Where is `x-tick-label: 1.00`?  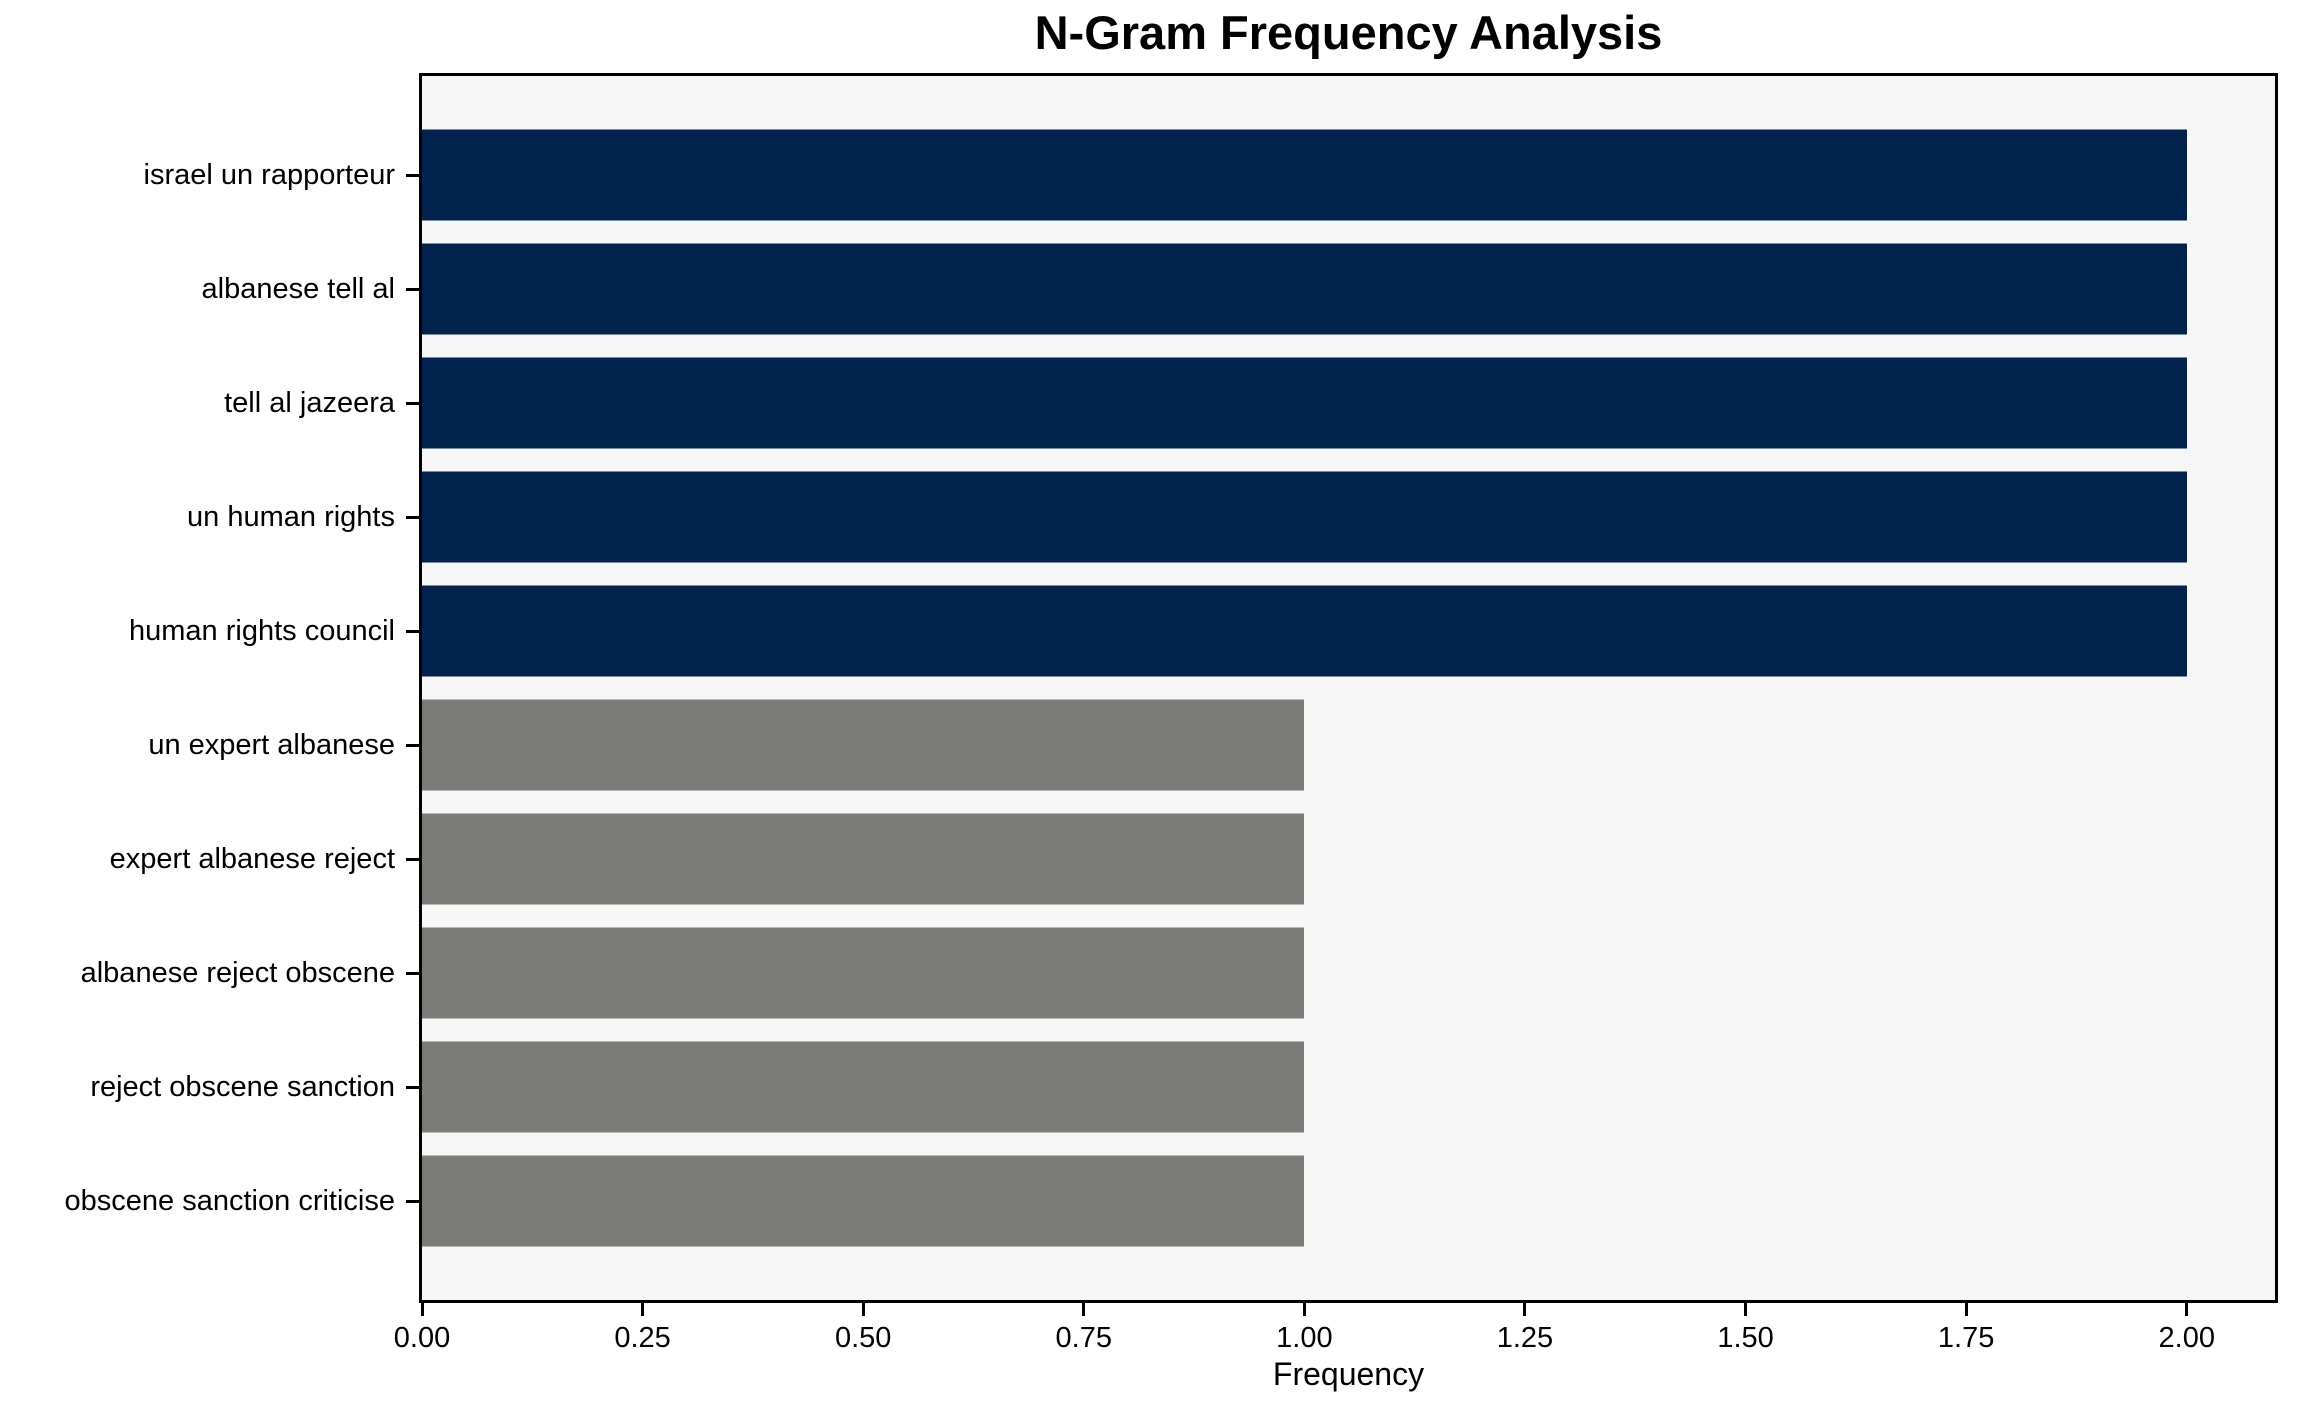
x-tick-label: 1.00 is located at coordinates (1304, 1338).